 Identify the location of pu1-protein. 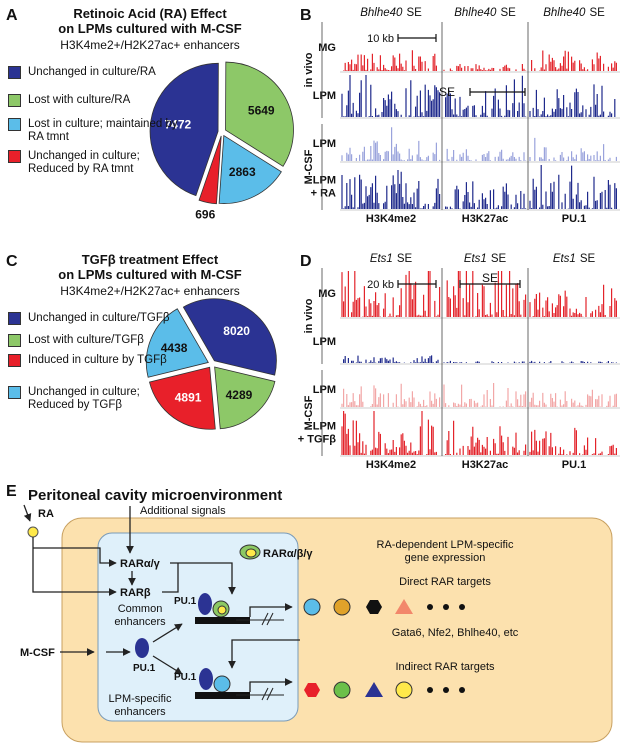
(142, 648).